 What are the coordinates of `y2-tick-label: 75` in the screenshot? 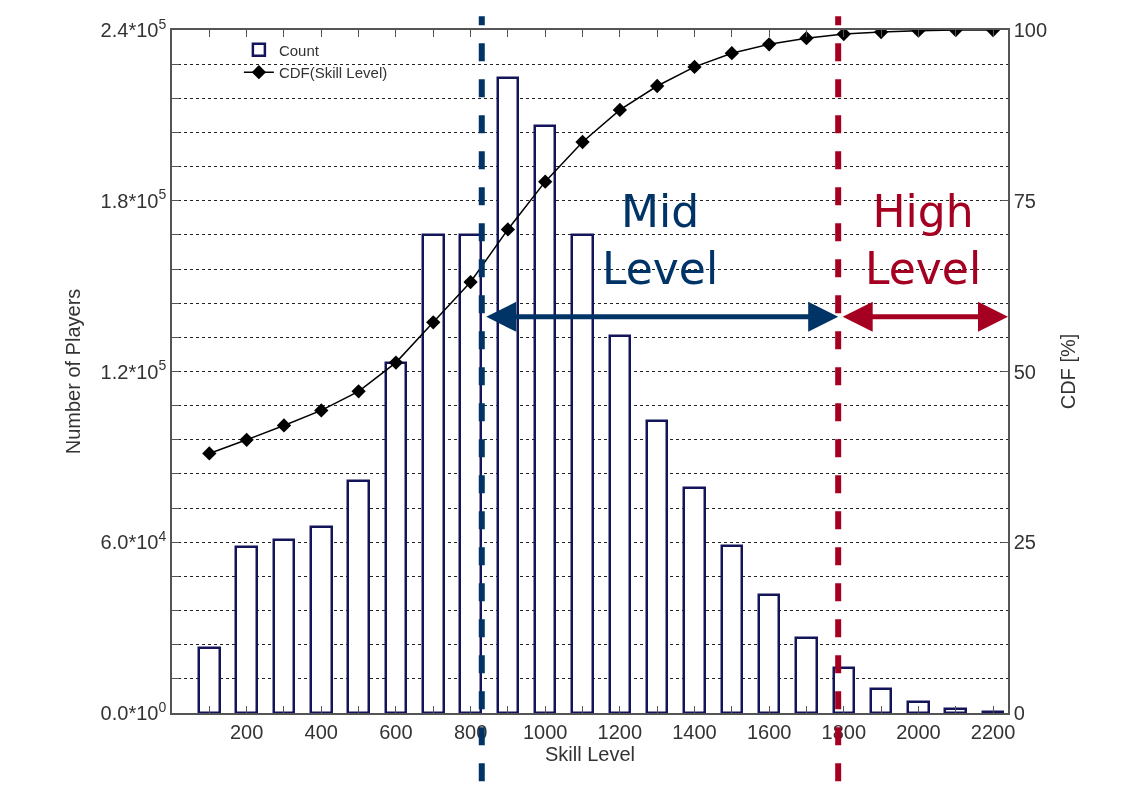 It's located at (1024, 200).